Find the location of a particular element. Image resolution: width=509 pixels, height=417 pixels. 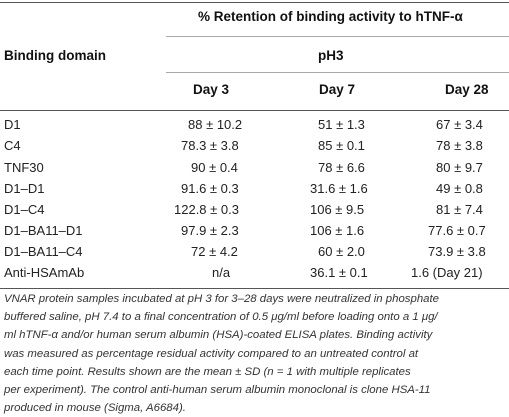

value-day-28: 49 ± 0.8 is located at coordinates (459, 188).